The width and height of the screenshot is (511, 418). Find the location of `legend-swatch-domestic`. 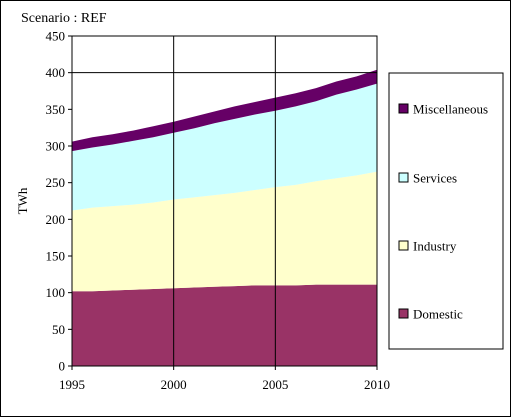

legend-swatch-domestic is located at coordinates (403, 313).